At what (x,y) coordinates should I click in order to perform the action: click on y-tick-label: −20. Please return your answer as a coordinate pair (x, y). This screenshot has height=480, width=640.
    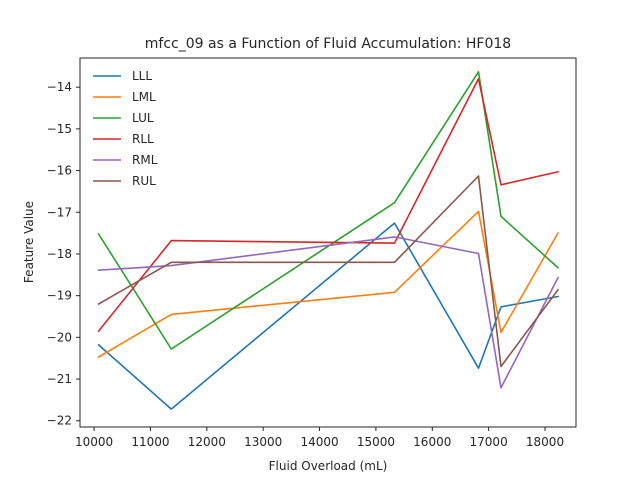
    Looking at the image, I should click on (59, 337).